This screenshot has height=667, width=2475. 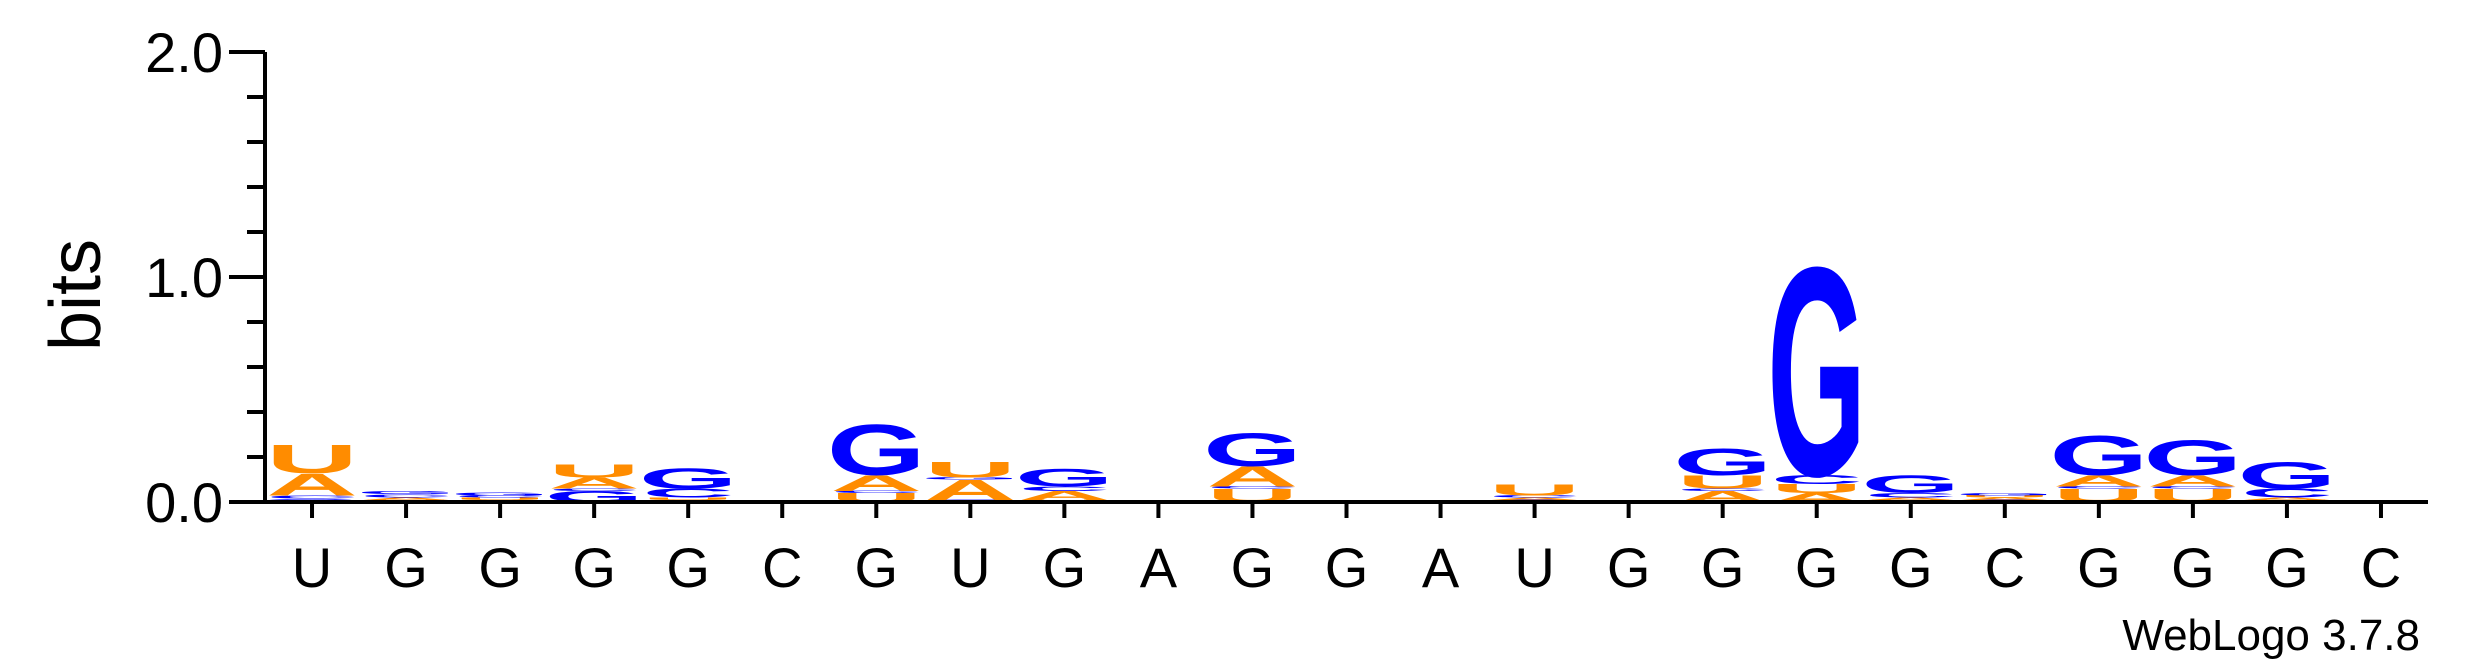 I want to click on y-axis-ticks: 0.0 1.0 2.0, so click(x=205, y=277).